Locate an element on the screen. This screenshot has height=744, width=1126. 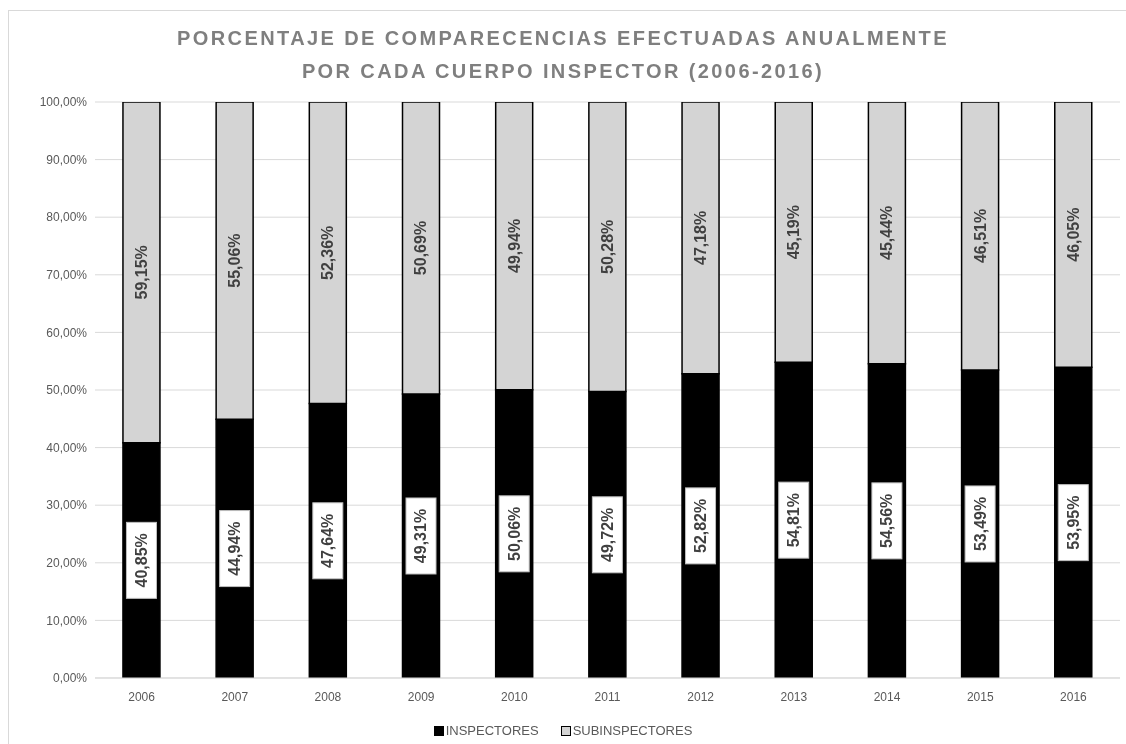
data-label: 54,56% is located at coordinates (887, 520).